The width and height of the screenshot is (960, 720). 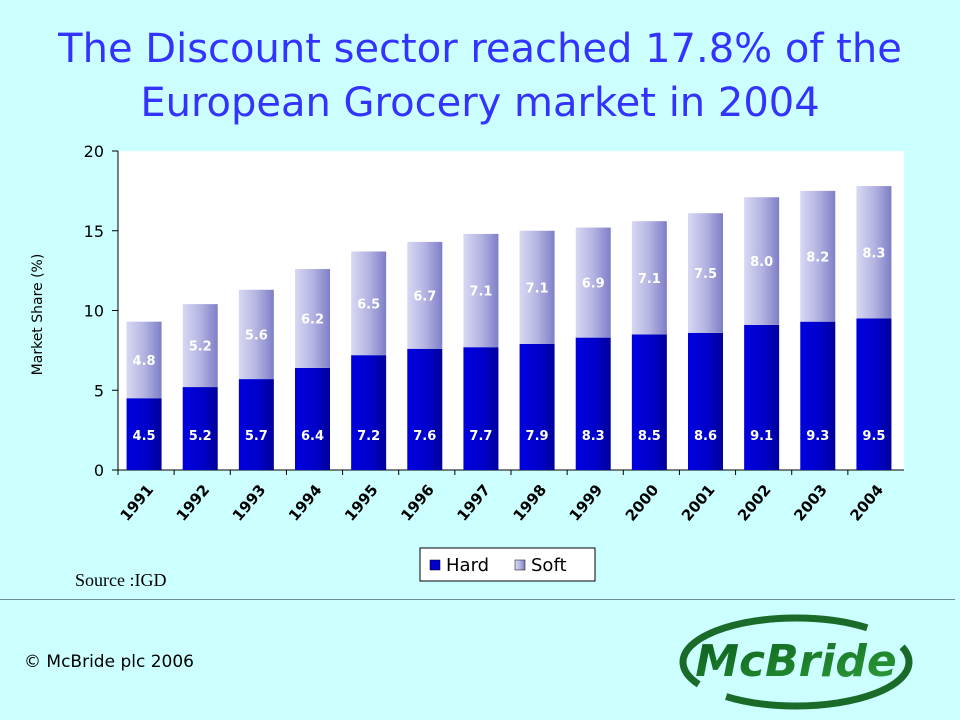 What do you see at coordinates (435, 565) in the screenshot?
I see `legend-swatch-hard` at bounding box center [435, 565].